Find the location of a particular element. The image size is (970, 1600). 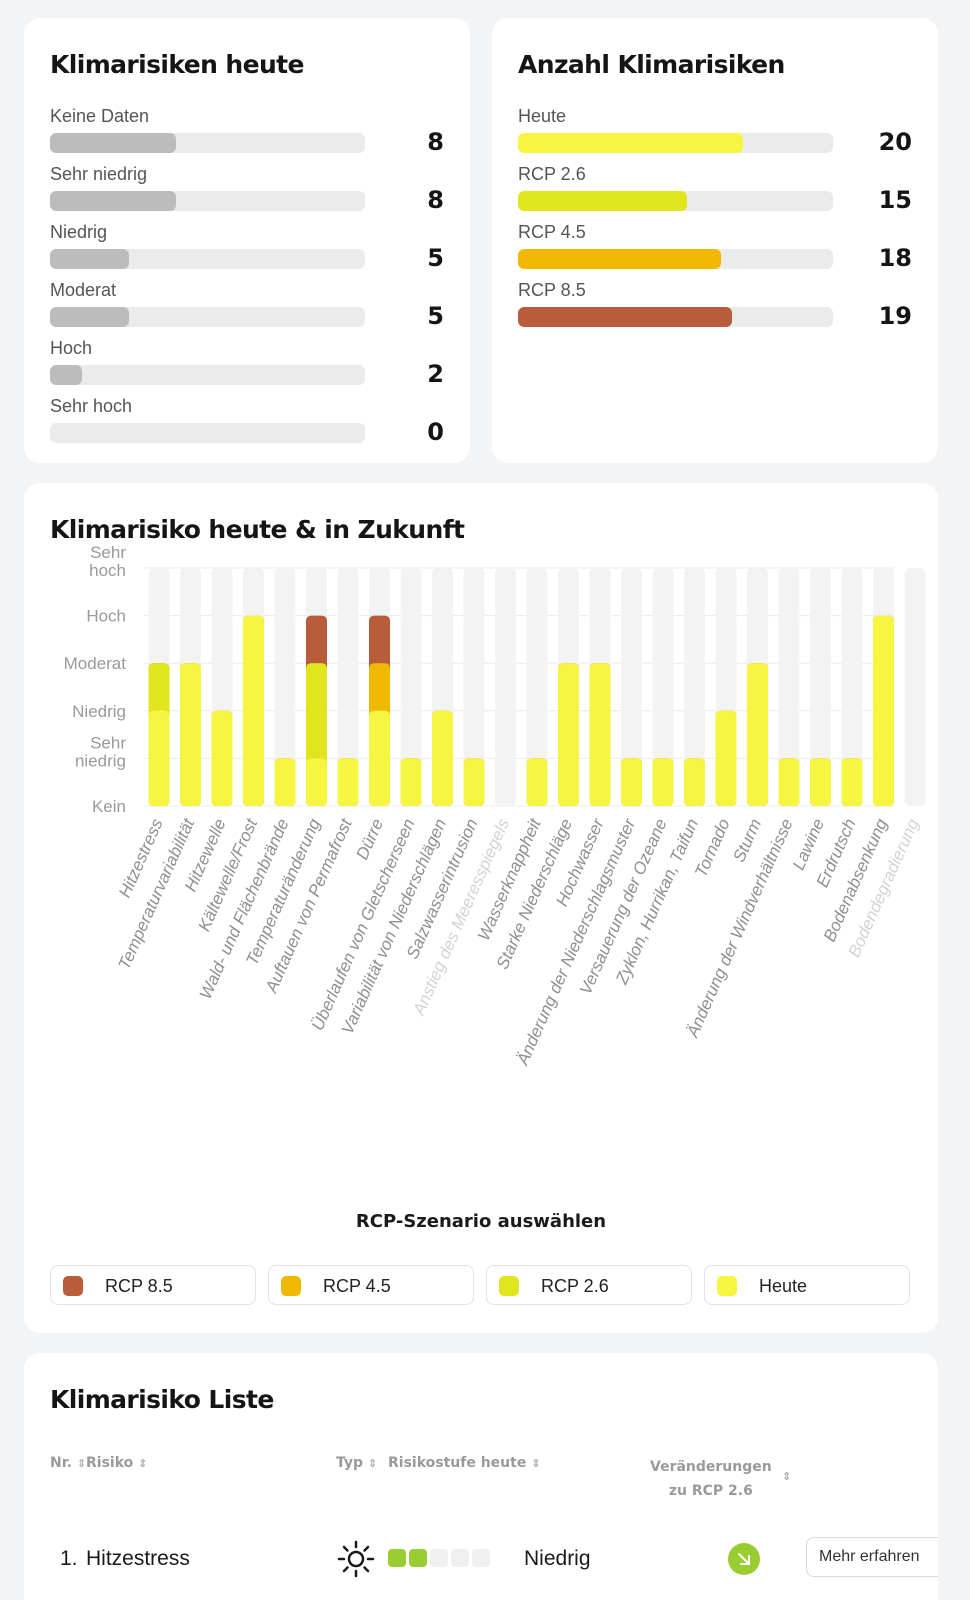

risk-level-bar-label: Sehr hoch is located at coordinates (91, 406).